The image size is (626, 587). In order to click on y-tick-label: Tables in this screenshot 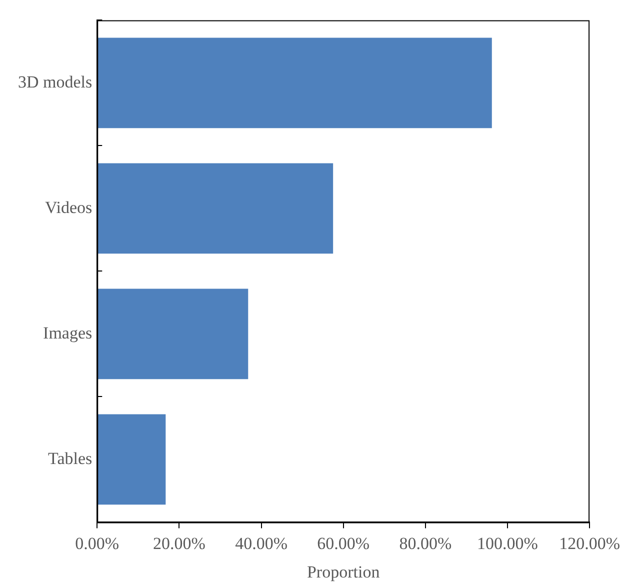, I will do `click(70, 458)`.